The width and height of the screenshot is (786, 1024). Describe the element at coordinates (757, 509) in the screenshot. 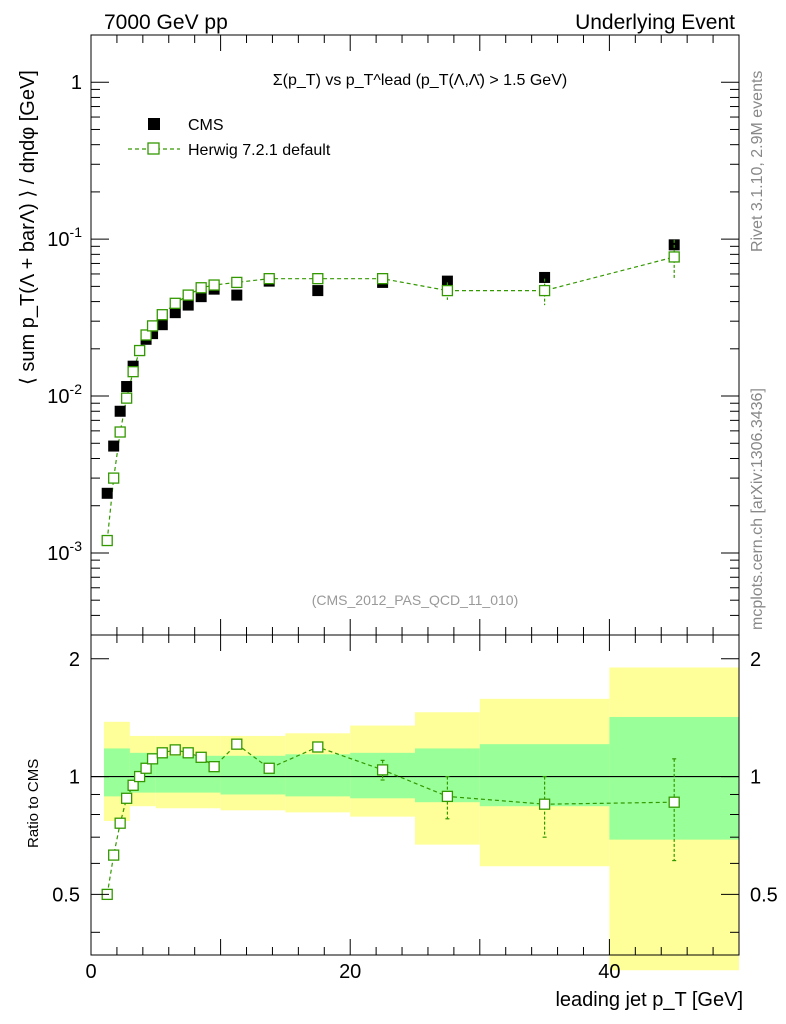

I see `site-label: mcplots.cern.ch [arXiv:1306.3436]` at that location.